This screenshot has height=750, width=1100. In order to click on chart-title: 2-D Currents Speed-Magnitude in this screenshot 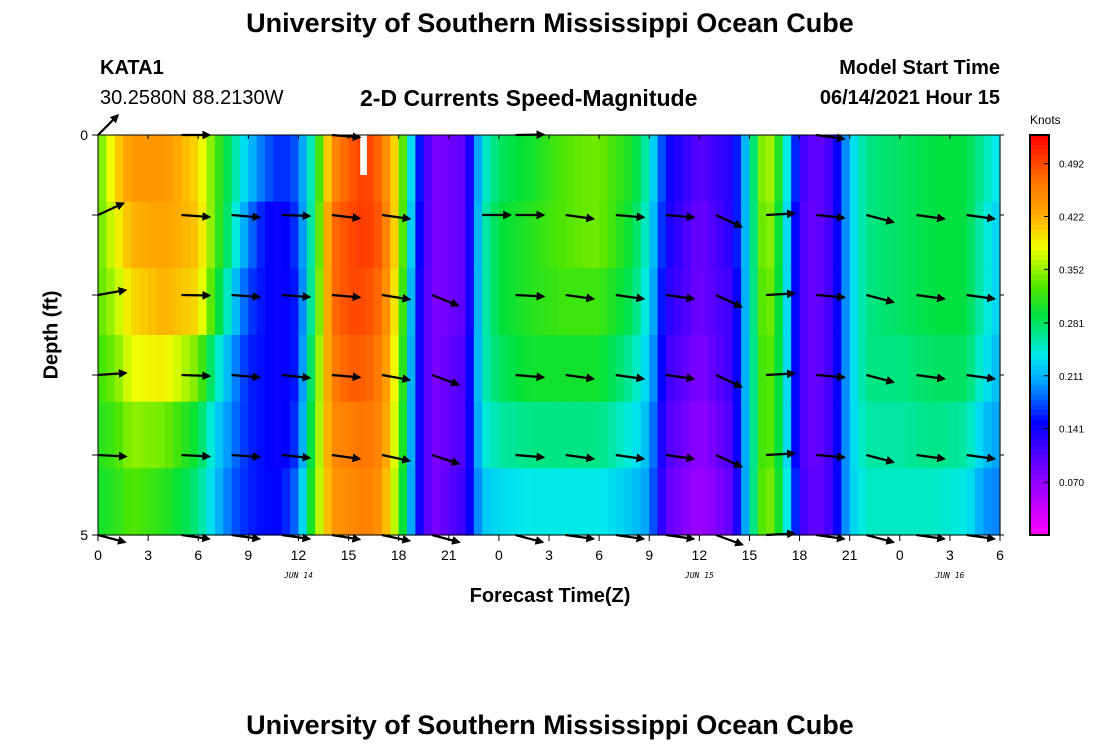, I will do `click(529, 98)`.